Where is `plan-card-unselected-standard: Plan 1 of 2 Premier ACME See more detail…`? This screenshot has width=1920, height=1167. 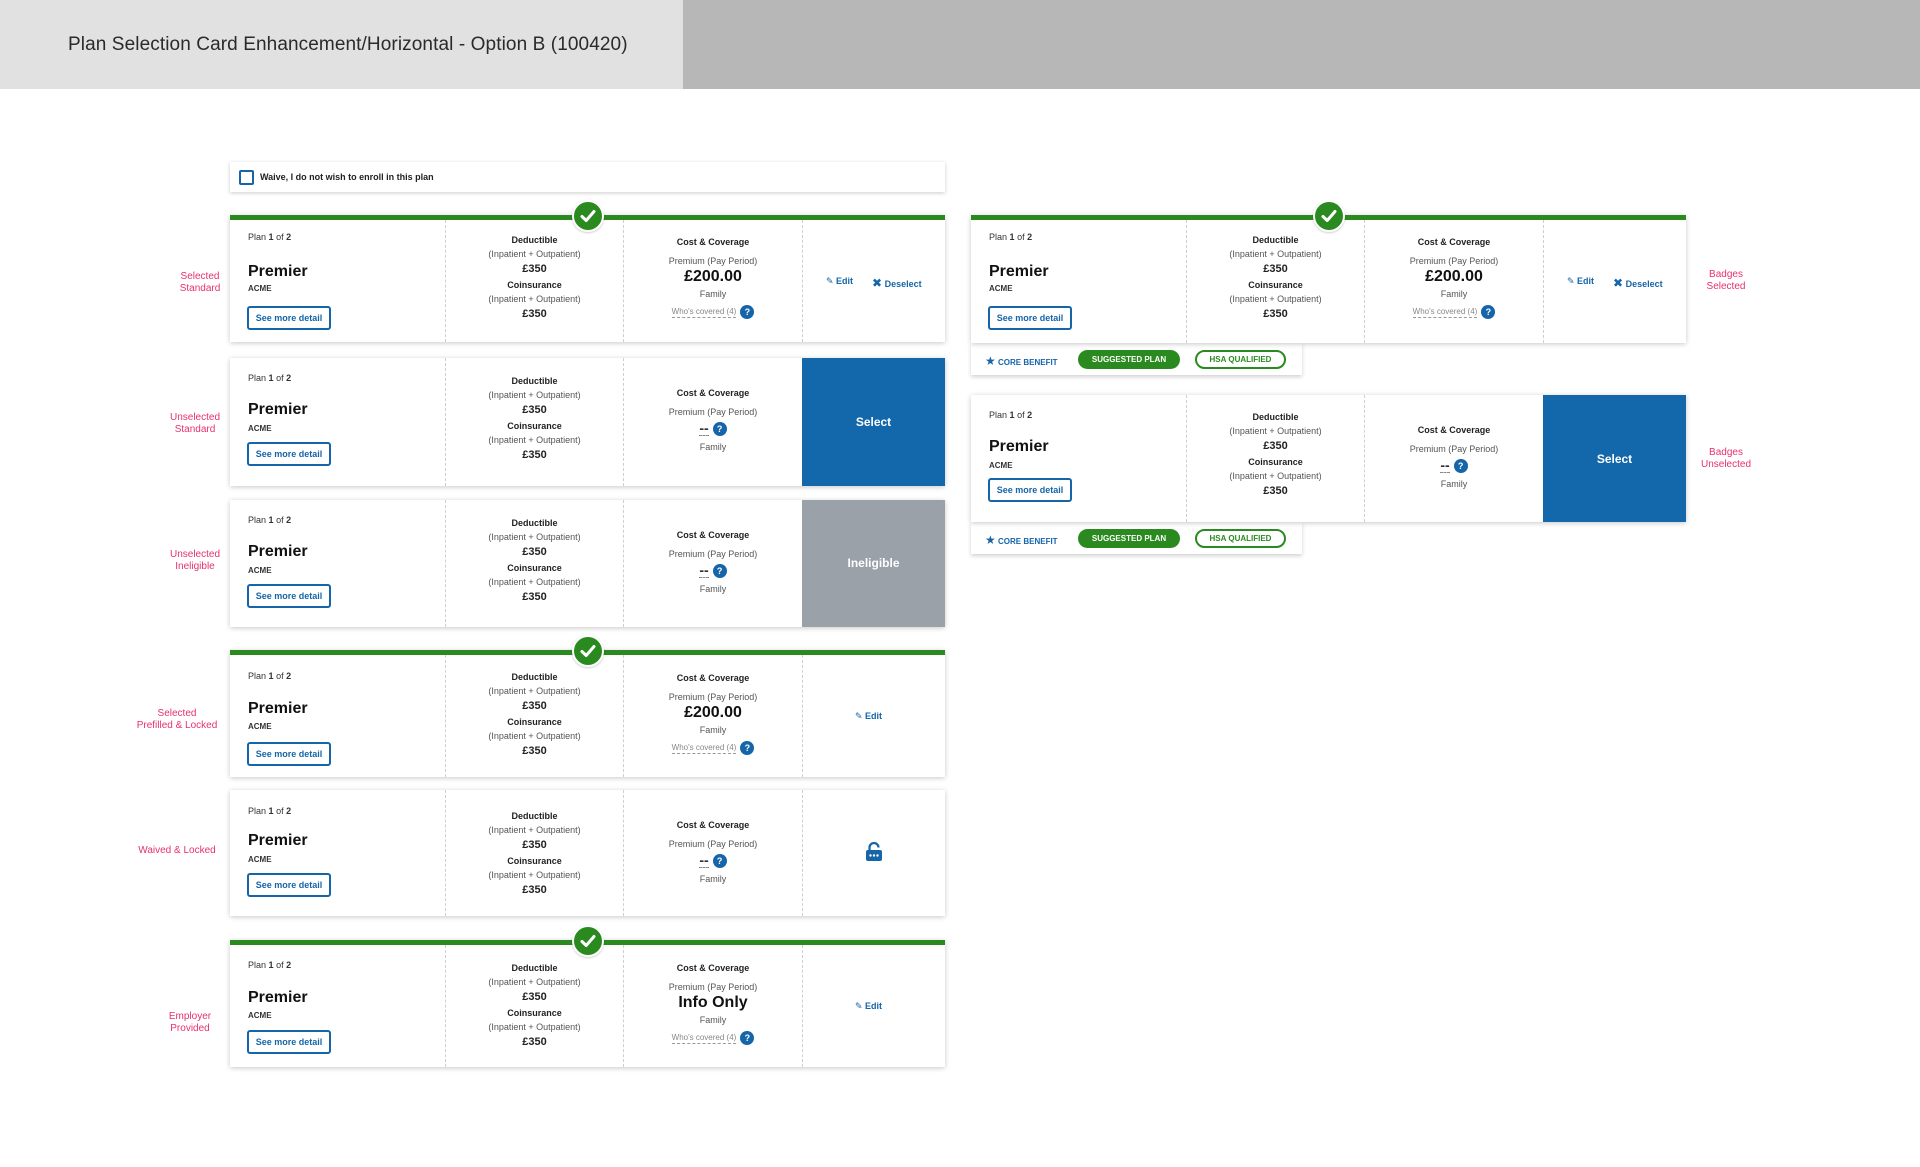 plan-card-unselected-standard: Plan 1 of 2 Premier ACME See more detail… is located at coordinates (587, 422).